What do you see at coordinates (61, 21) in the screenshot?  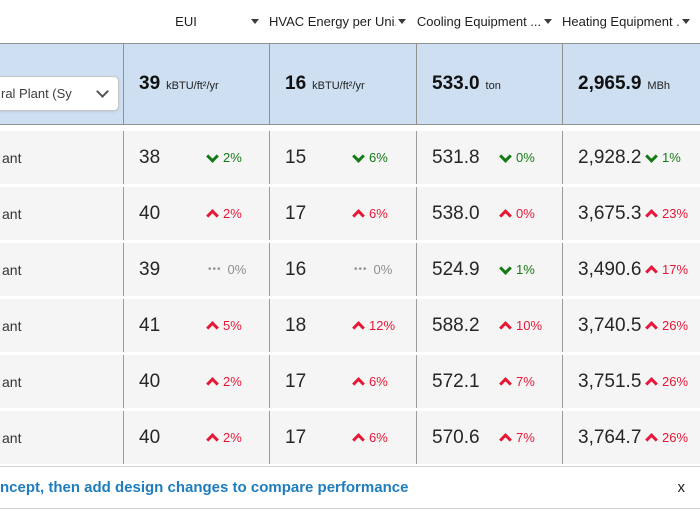 I see `topbar-spacer` at bounding box center [61, 21].